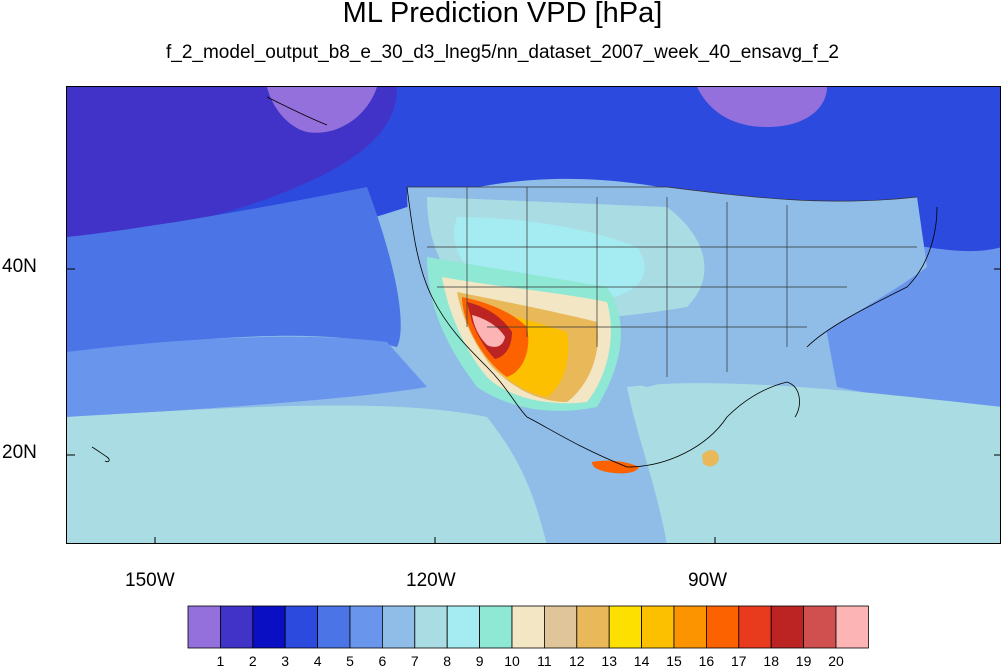 This screenshot has width=1005, height=672. What do you see at coordinates (662, 281) in the screenshot?
I see `state-boundaries` at bounding box center [662, 281].